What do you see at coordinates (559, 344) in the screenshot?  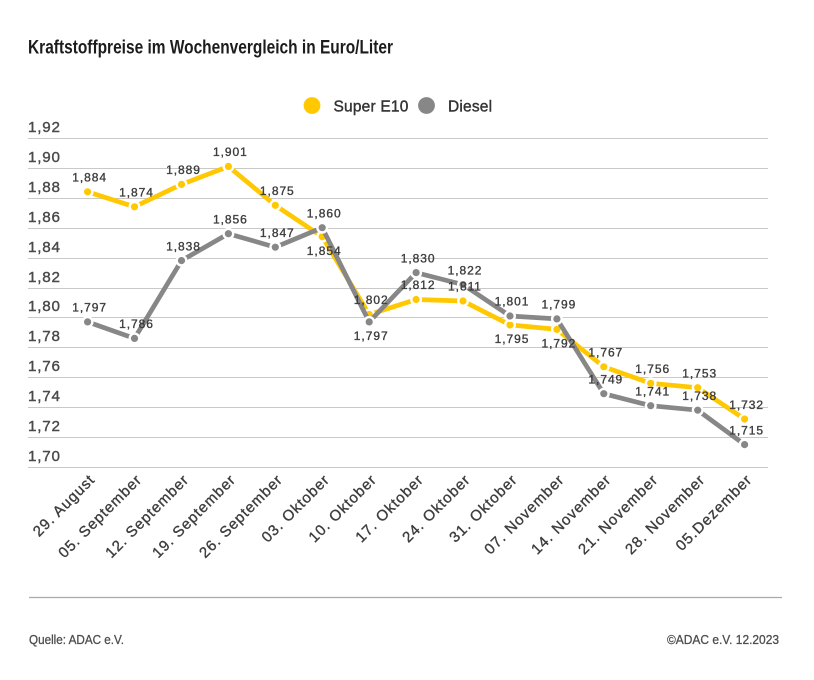 I see `svg-text: 1,792` at bounding box center [559, 344].